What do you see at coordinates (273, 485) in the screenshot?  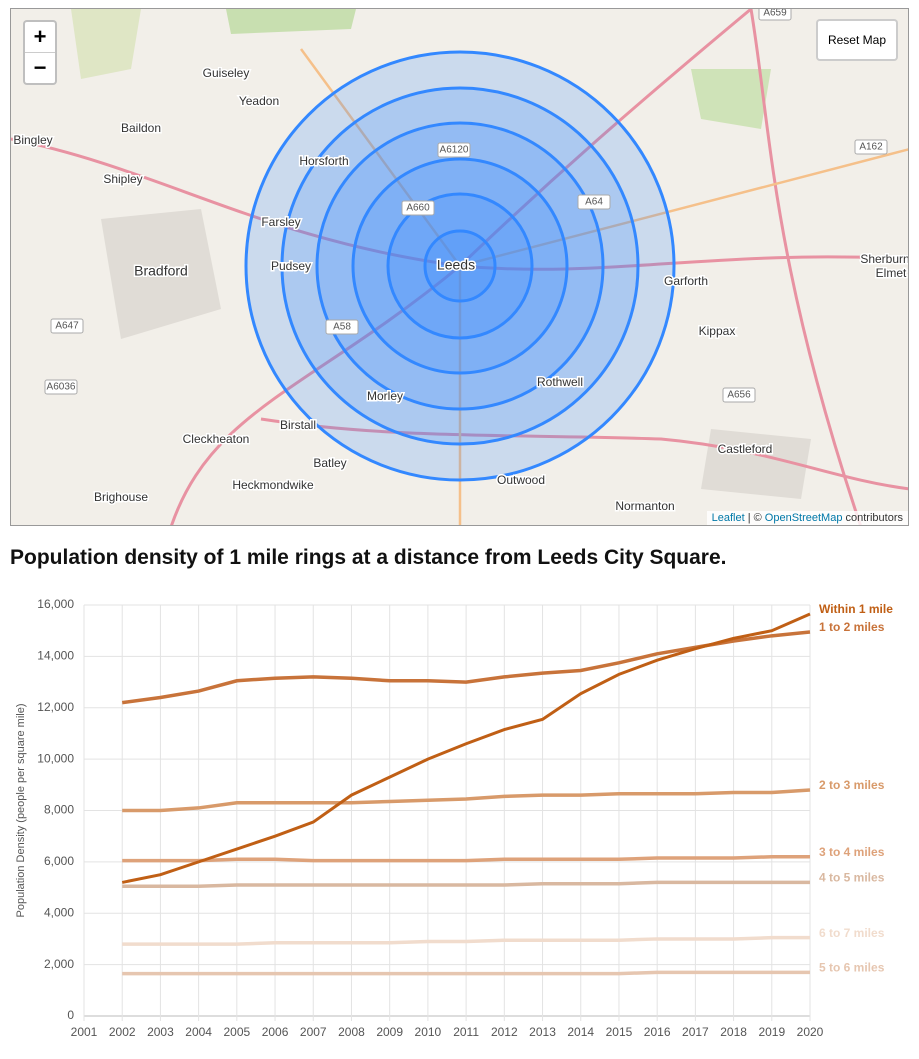 I see `place-label: Heckmondwike` at bounding box center [273, 485].